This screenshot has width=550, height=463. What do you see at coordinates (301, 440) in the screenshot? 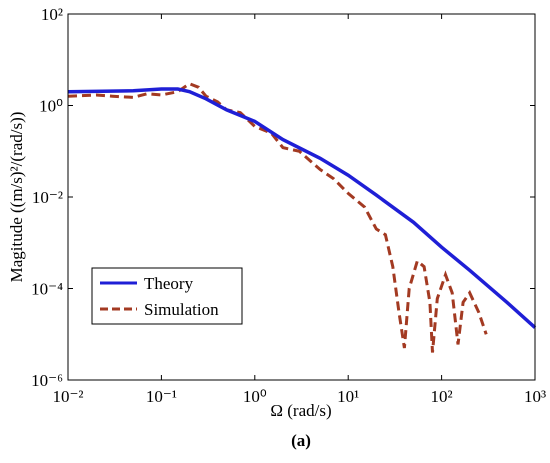
I see `caption: (a)` at bounding box center [301, 440].